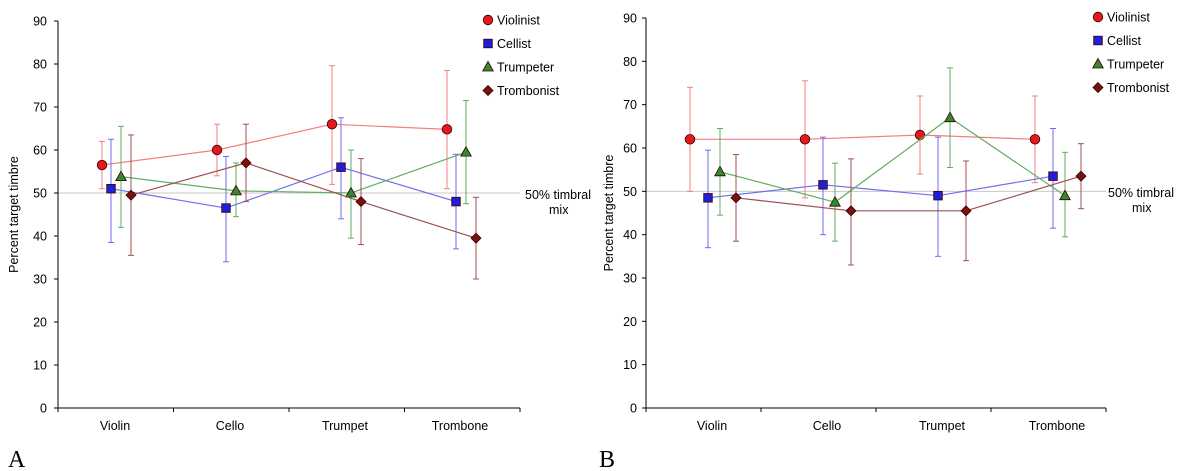 This screenshot has height=471, width=1187. What do you see at coordinates (40, 22) in the screenshot?
I see `y-tick-label: 90` at bounding box center [40, 22].